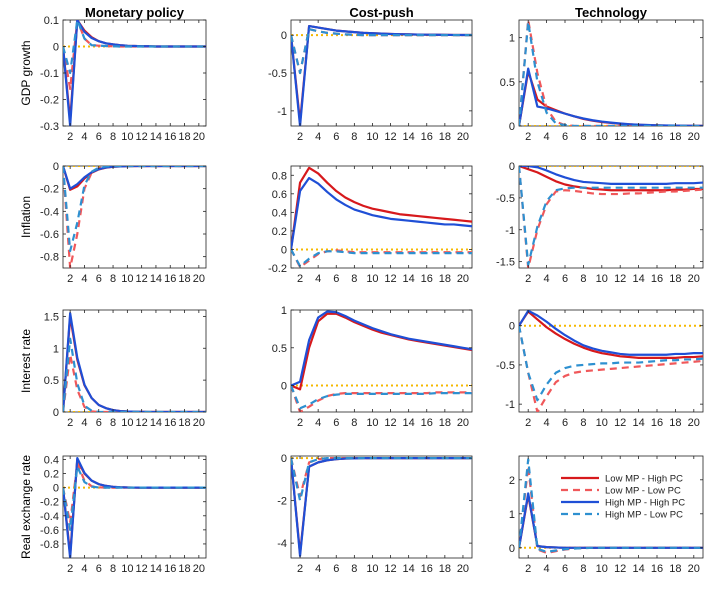 This screenshot has height=590, width=715. Describe the element at coordinates (279, 195) in the screenshot. I see `y-tick-label: 0.6` at that location.